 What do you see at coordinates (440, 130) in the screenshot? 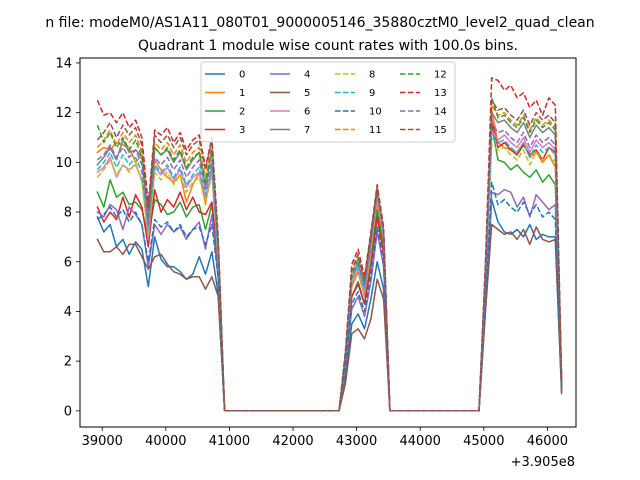
I see `legend-label-15: 15` at bounding box center [440, 130].